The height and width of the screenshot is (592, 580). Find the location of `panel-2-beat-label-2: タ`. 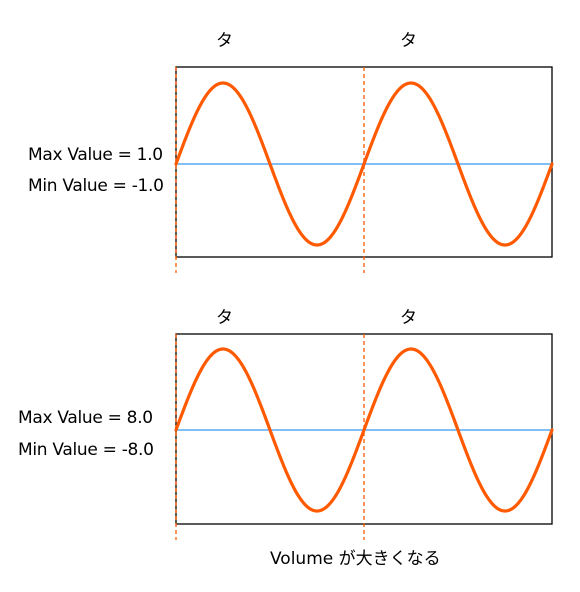

panel-2-beat-label-2: タ is located at coordinates (408, 318).